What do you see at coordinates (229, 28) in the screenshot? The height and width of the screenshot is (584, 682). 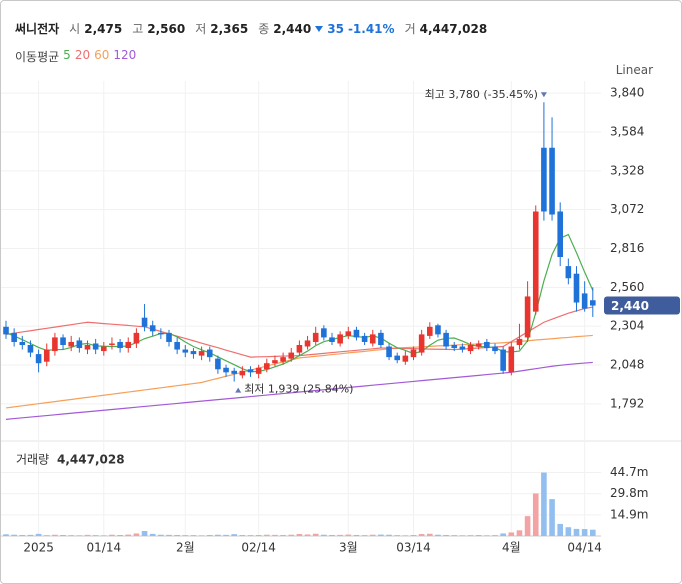 I see `value: 2,365` at bounding box center [229, 28].